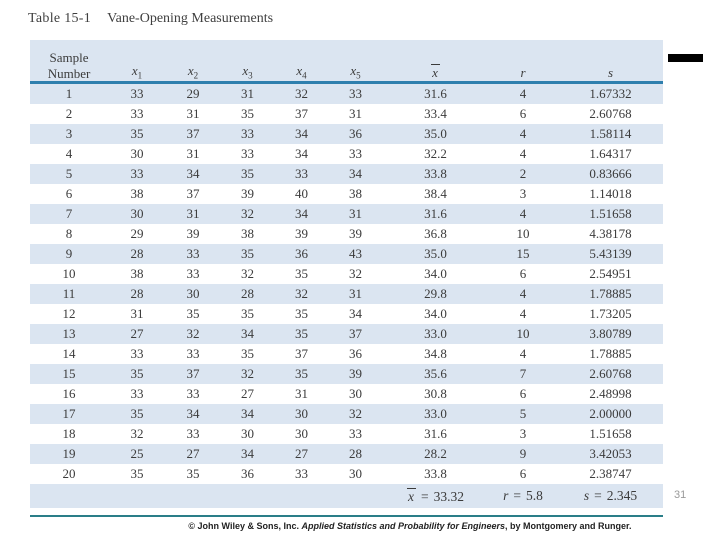 This screenshot has width=720, height=540. Describe the element at coordinates (435, 374) in the screenshot. I see `cell-xbar: 35.6` at that location.